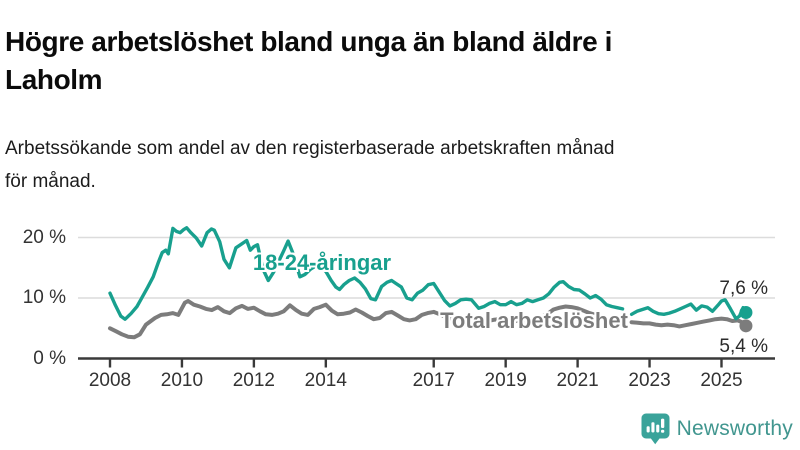  What do you see at coordinates (50, 181) in the screenshot?
I see `subtitle-line-2: för månad.` at bounding box center [50, 181].